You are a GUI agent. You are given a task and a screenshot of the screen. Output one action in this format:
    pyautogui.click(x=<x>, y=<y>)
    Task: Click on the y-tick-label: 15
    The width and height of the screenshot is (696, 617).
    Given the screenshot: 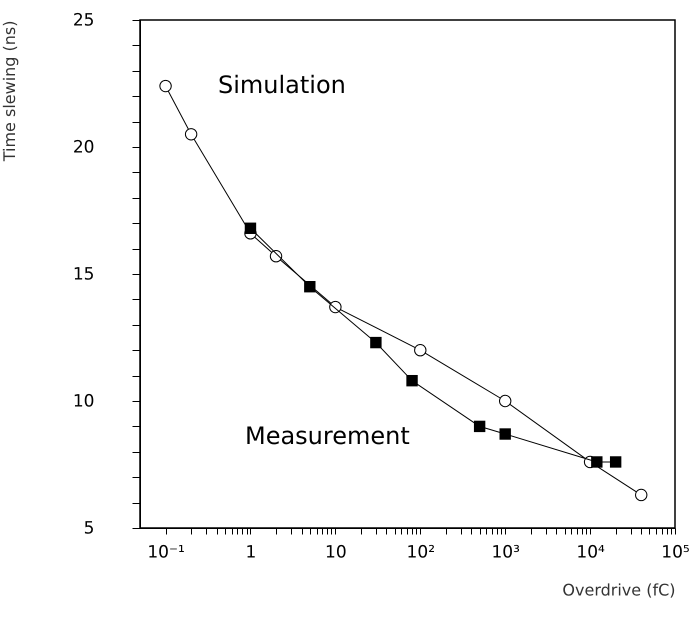 What is the action you would take?
    pyautogui.click(x=83, y=274)
    